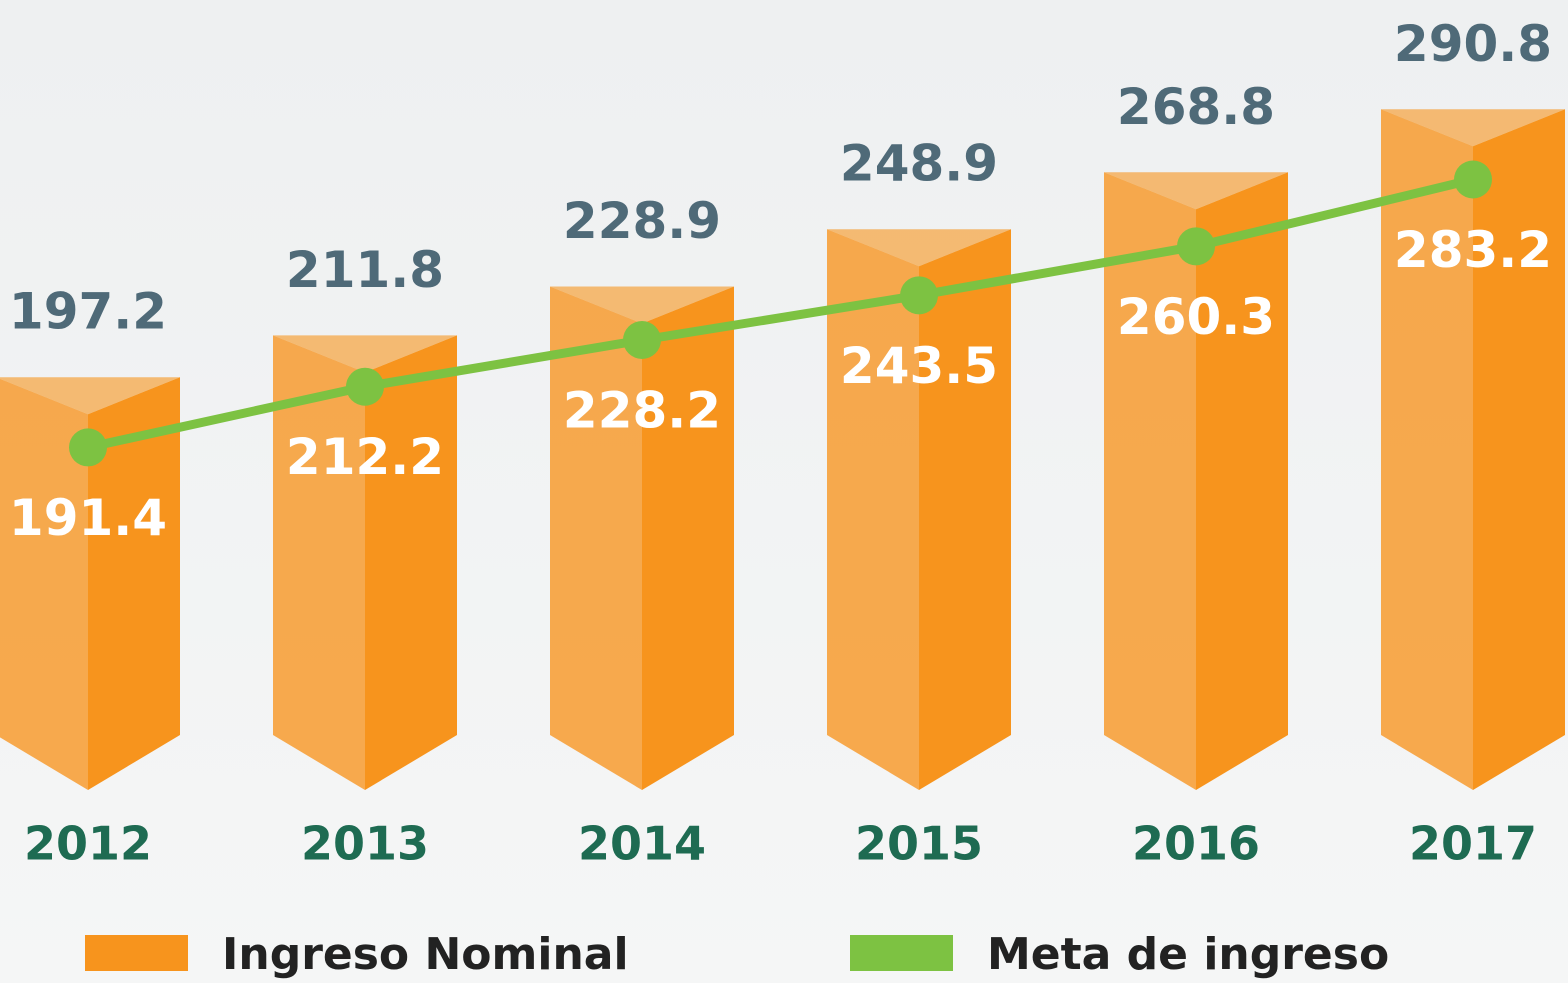 The width and height of the screenshot is (1568, 983). I want to click on bar-value-label: 290.8, so click(1473, 44).